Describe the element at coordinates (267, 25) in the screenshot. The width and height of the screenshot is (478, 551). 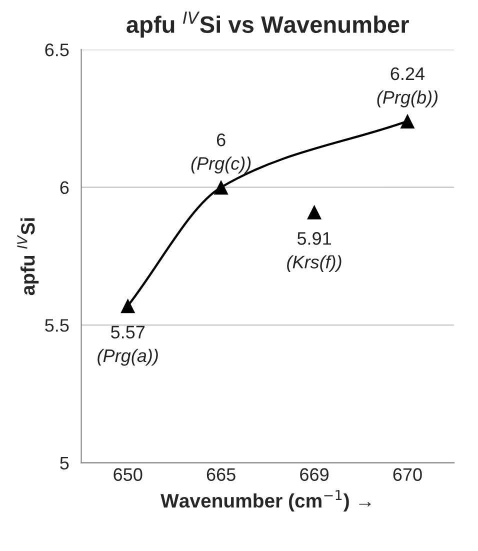
I see `chart-title: apfu $^{IV}$Si vs Wavenumber` at that location.